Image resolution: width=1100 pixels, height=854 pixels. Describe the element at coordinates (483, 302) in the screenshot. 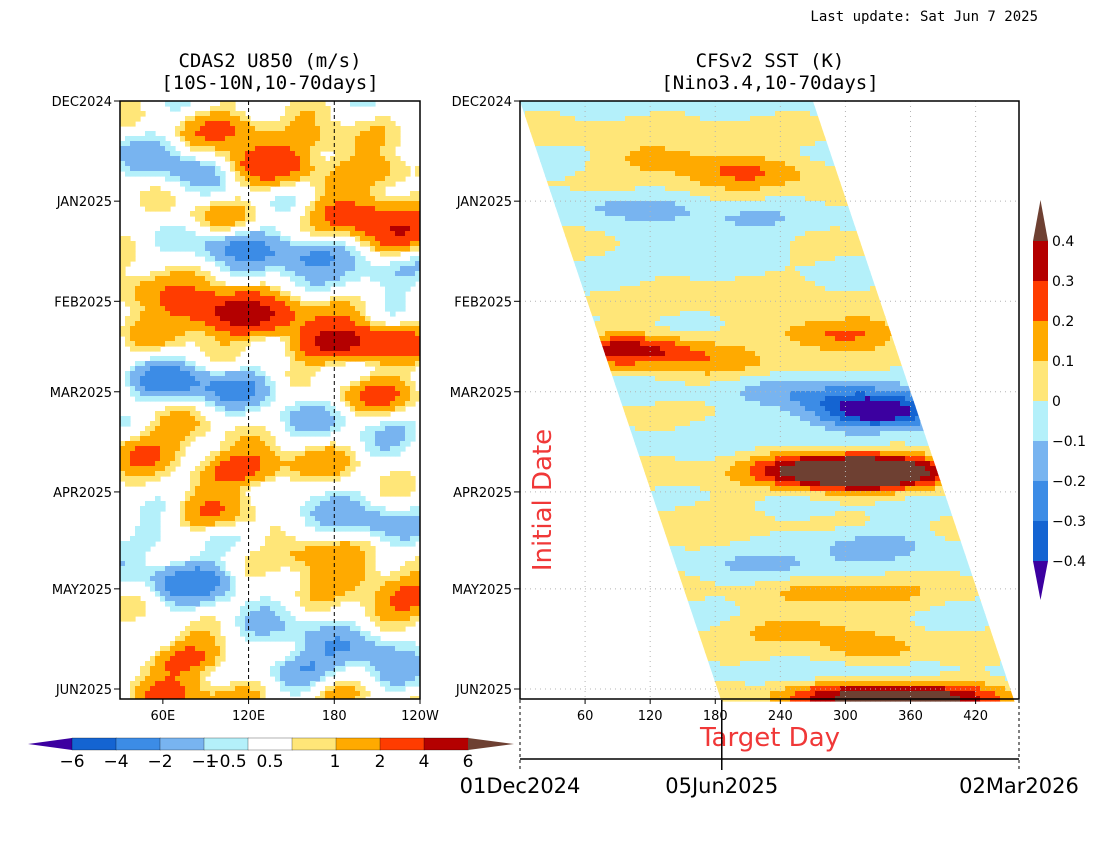

I see `right-y-tick-label: FEB2025` at that location.